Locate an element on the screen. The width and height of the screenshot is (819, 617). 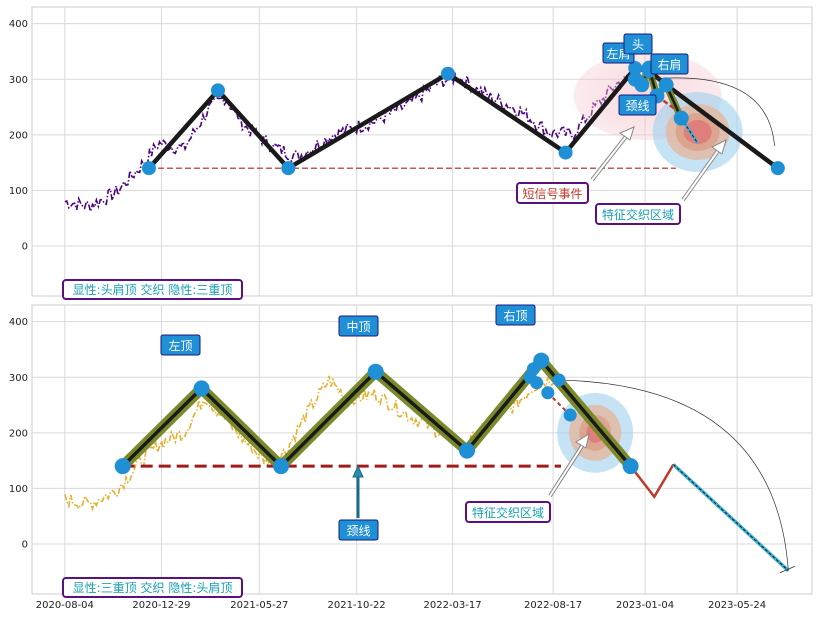
top-short-signal-label: 短信号事件 is located at coordinates (552, 193).